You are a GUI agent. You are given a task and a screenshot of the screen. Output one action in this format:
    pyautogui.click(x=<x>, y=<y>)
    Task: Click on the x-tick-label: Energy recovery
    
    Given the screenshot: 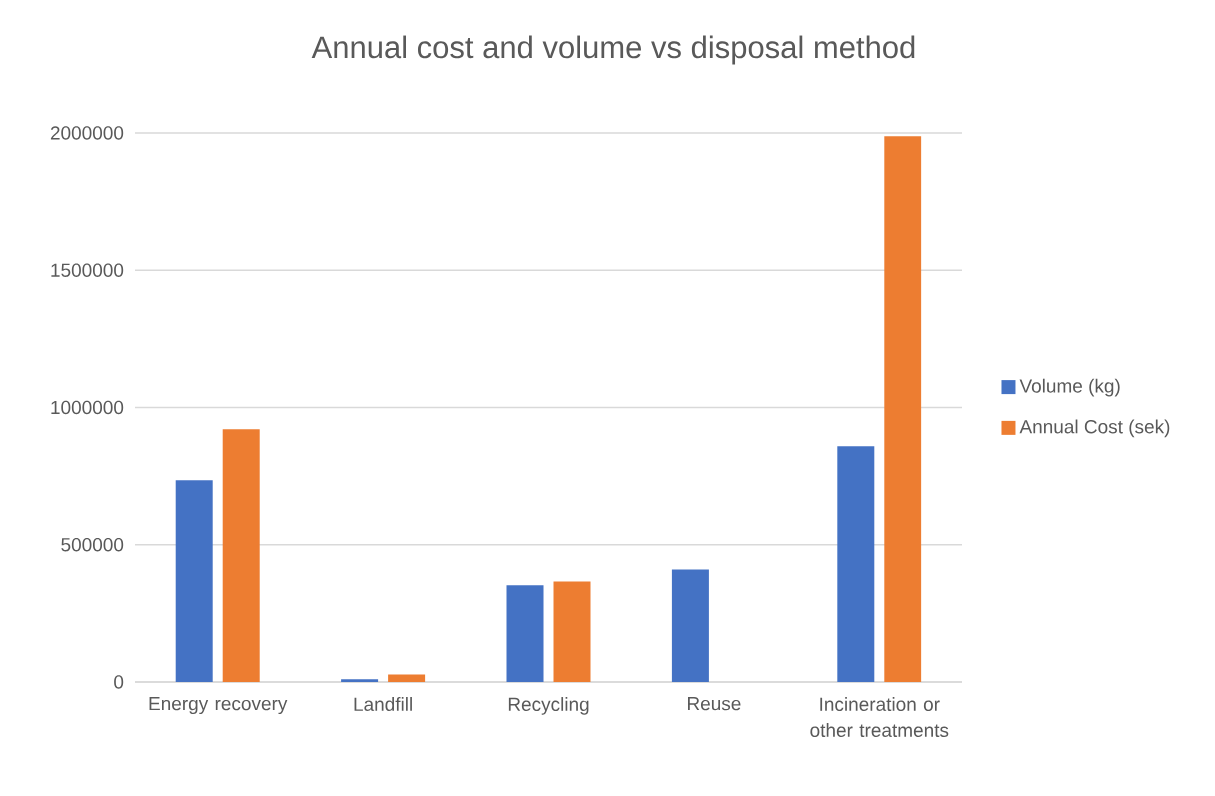 What is the action you would take?
    pyautogui.click(x=218, y=706)
    